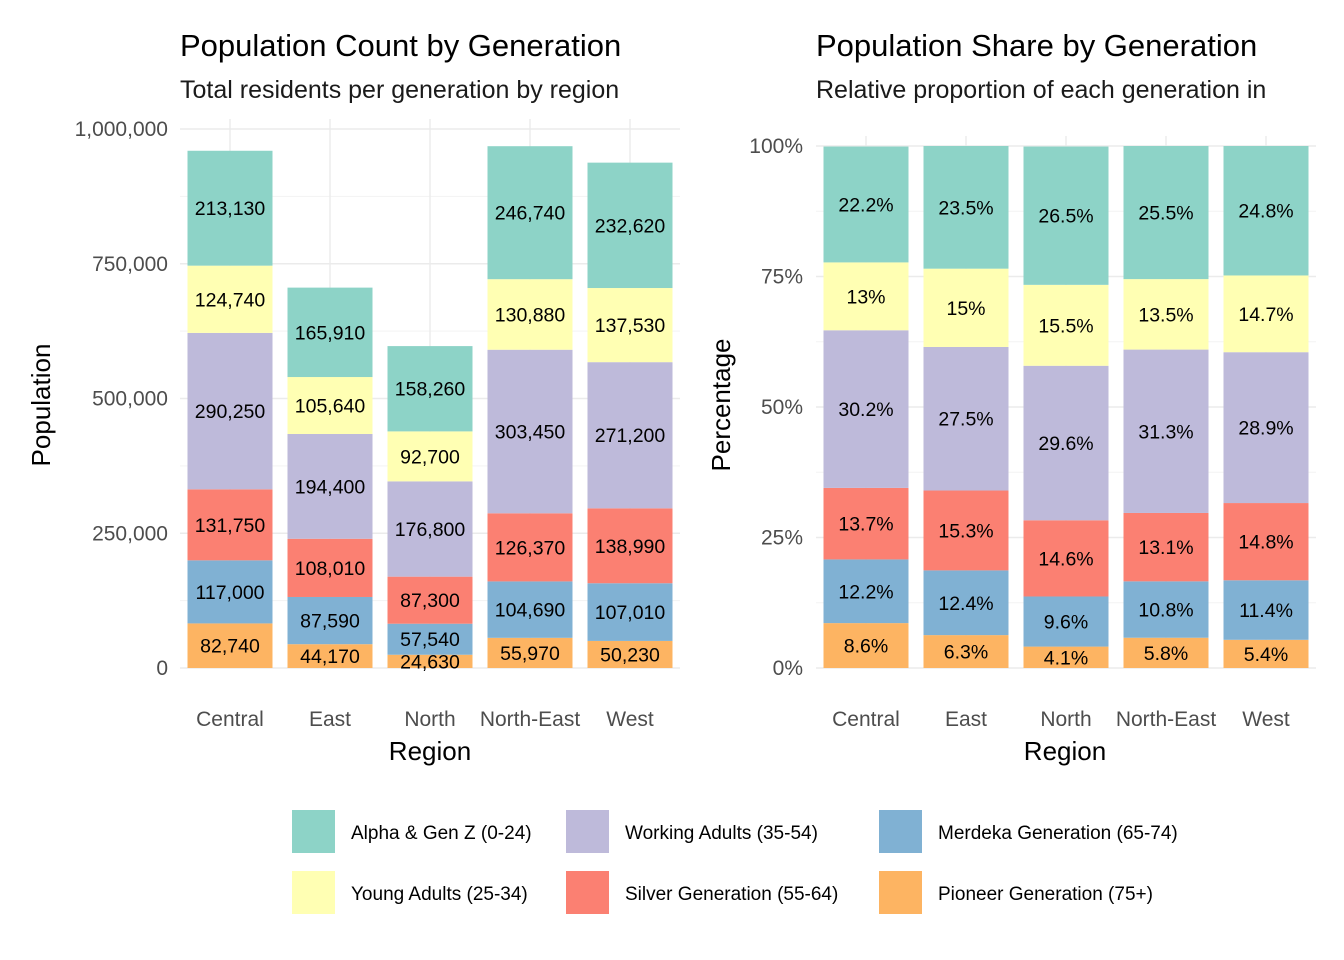  I want to click on legend-label-alpha-gen-z-0-24: Alpha & Gen Z (0-24), so click(441, 833).